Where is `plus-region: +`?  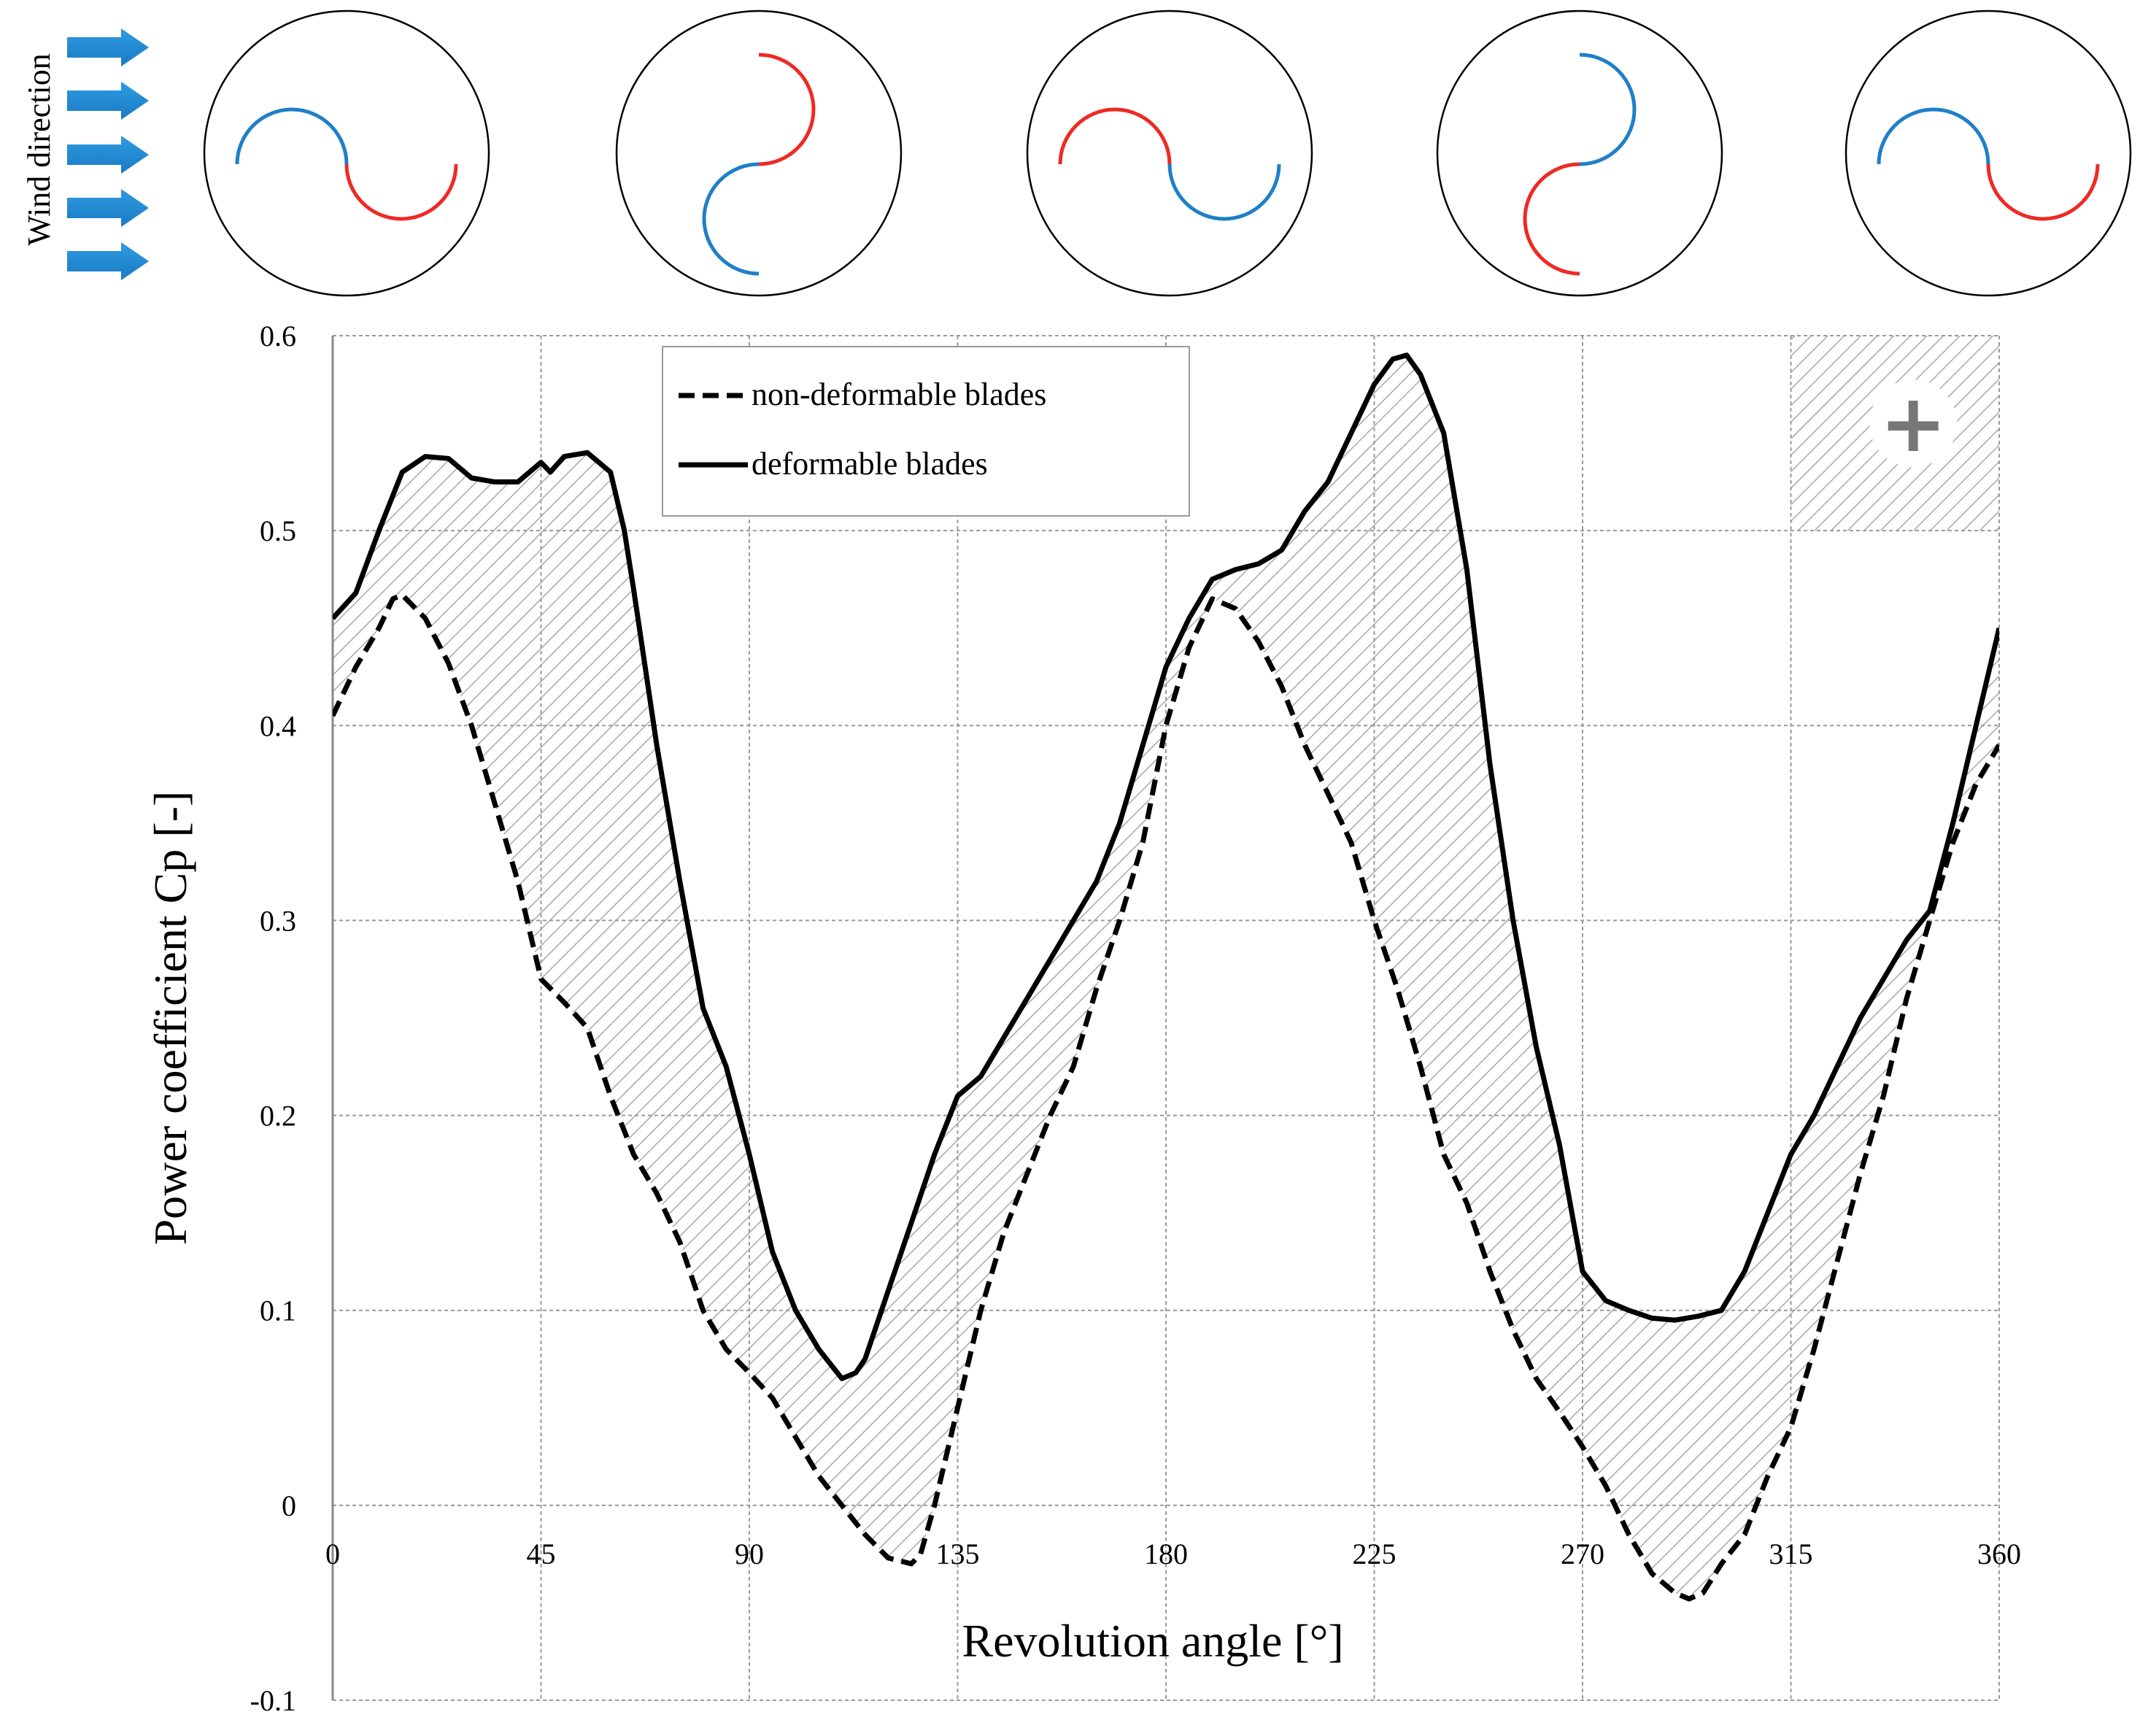
plus-region: + is located at coordinates (1895, 433).